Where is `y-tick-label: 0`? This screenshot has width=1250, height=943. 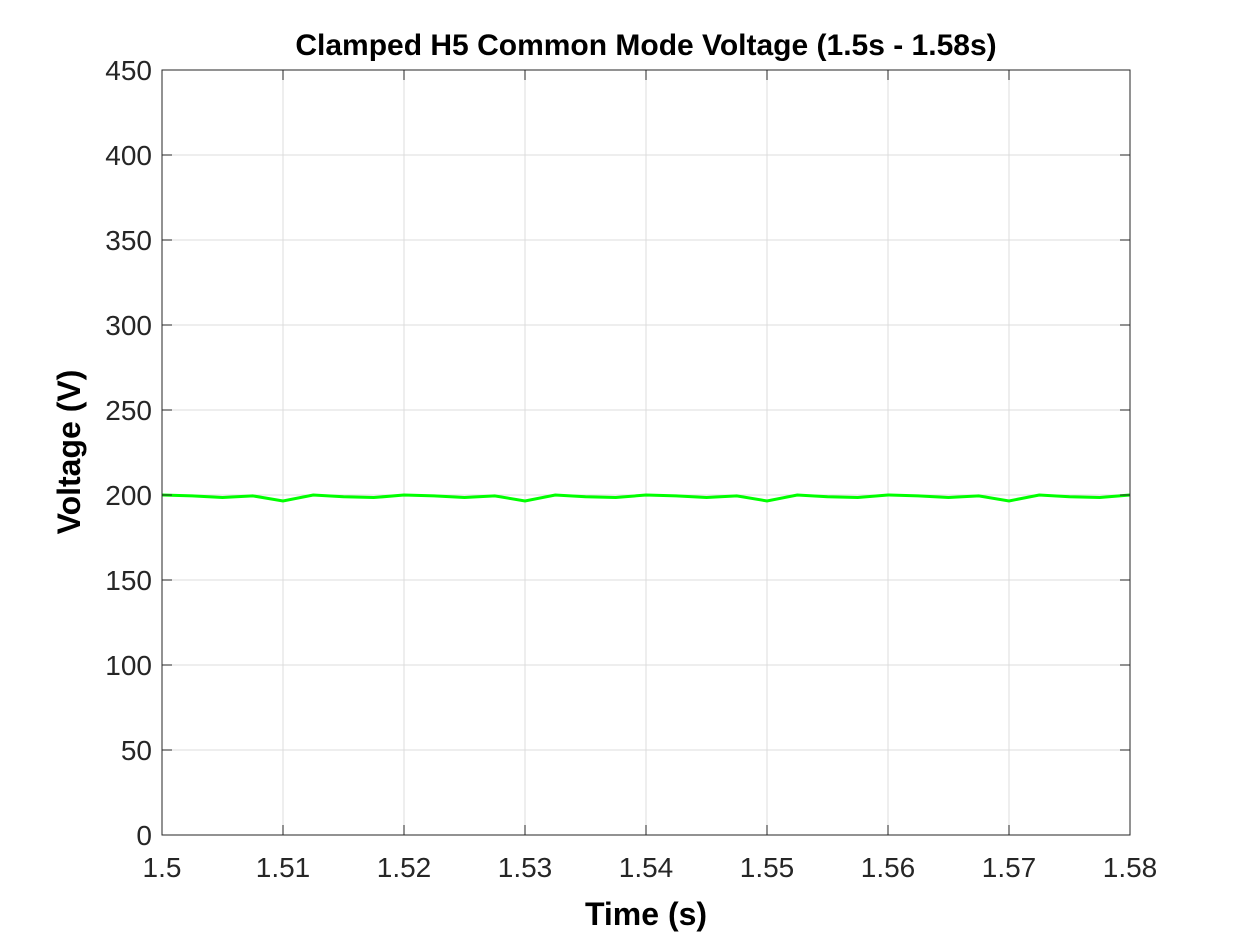 y-tick-label: 0 is located at coordinates (144, 835).